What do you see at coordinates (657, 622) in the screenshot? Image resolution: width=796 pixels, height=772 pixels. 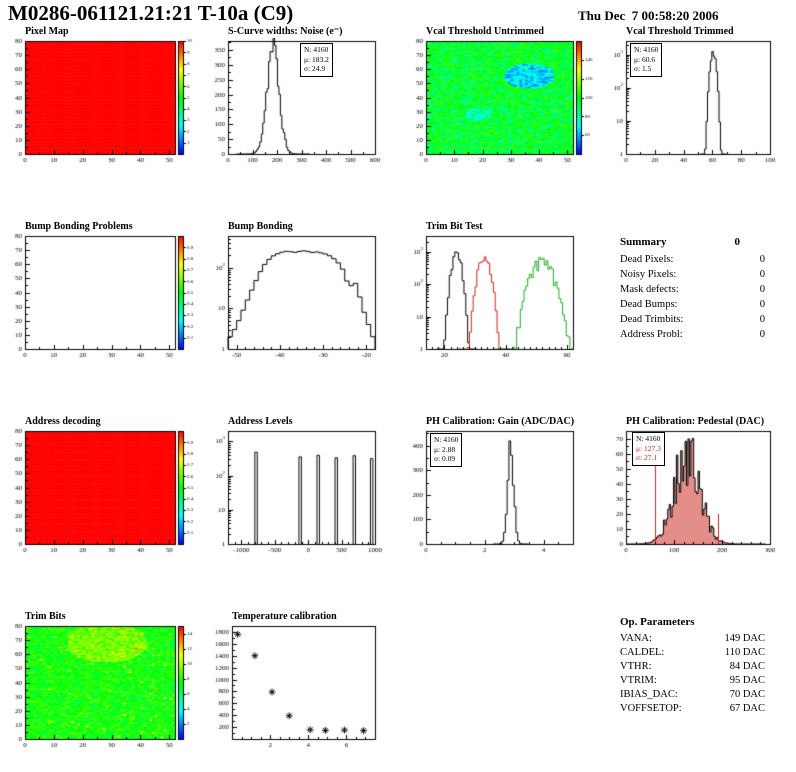 I see `op-parameters-title: Op. Parameters` at bounding box center [657, 622].